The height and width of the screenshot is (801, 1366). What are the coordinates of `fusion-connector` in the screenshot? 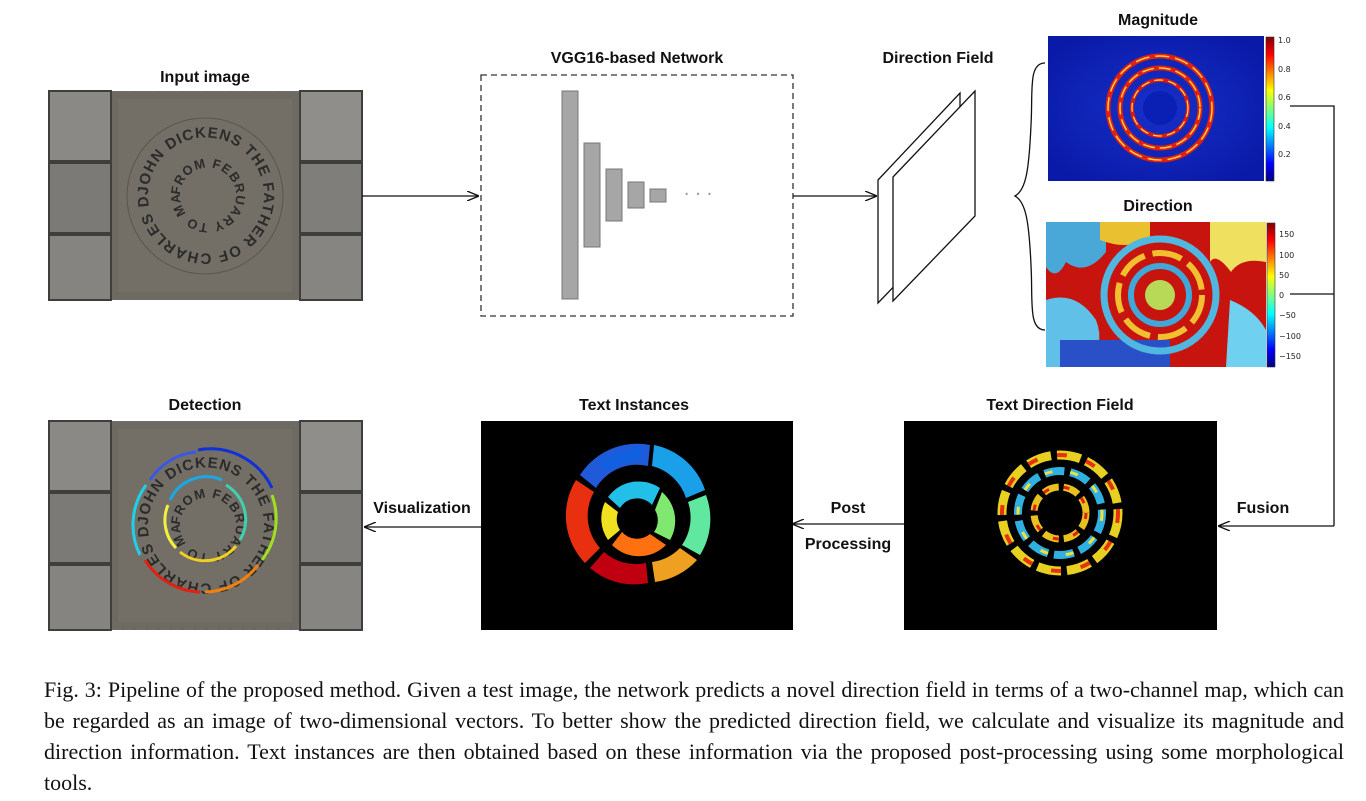 It's located at (1312, 315).